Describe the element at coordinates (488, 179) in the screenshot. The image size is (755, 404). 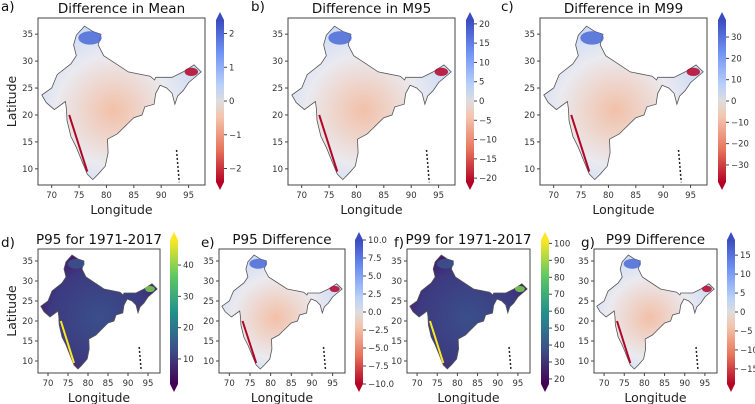
I see `colorbar-tick-label: −20` at that location.